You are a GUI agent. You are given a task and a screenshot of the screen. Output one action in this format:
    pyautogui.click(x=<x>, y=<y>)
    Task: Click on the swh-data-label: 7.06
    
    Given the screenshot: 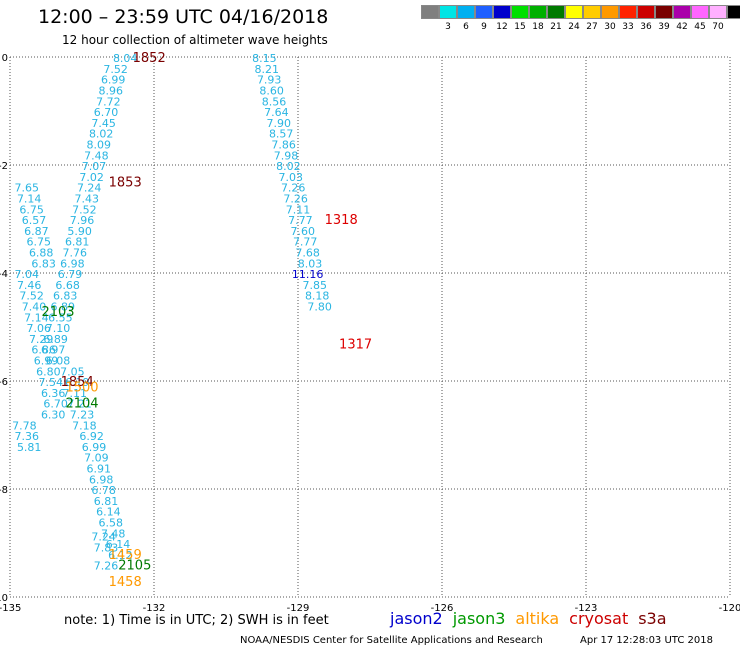 What is the action you would take?
    pyautogui.click(x=39, y=328)
    